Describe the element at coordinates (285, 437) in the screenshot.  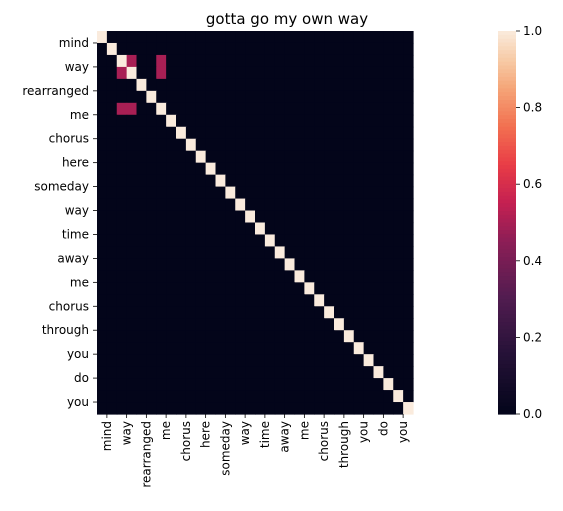
I see `x-tick-label: away` at that location.